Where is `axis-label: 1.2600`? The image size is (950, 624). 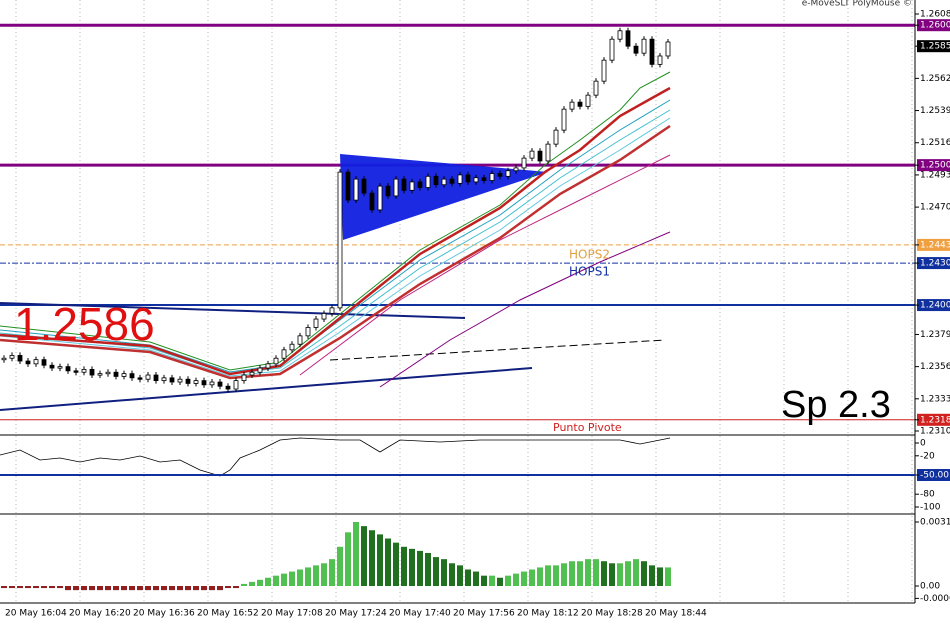 axis-label: 1.2600 is located at coordinates (935, 26).